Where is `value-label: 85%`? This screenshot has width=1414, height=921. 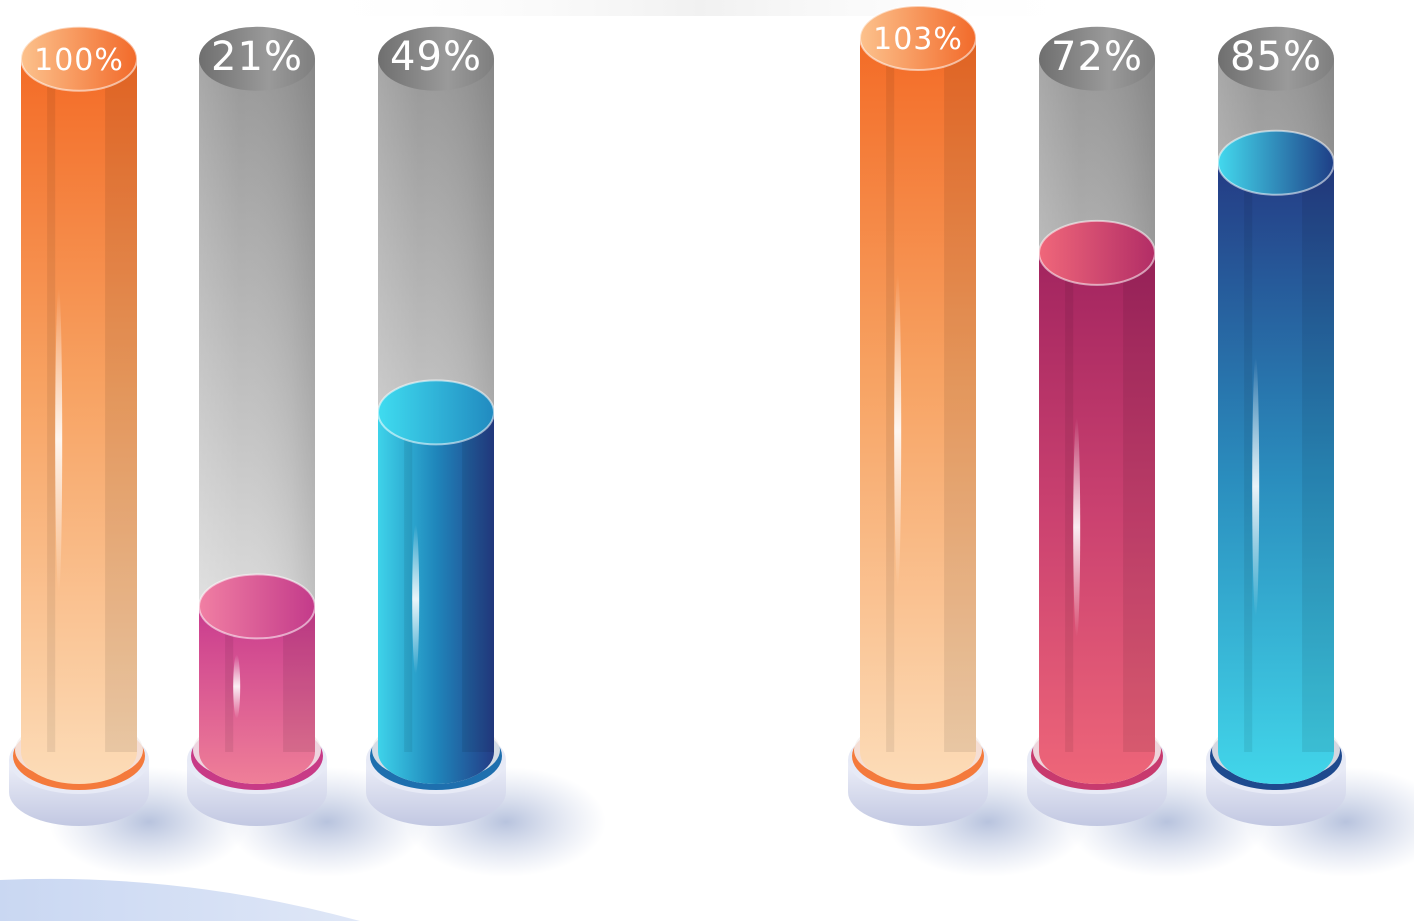
value-label: 85% is located at coordinates (1276, 57).